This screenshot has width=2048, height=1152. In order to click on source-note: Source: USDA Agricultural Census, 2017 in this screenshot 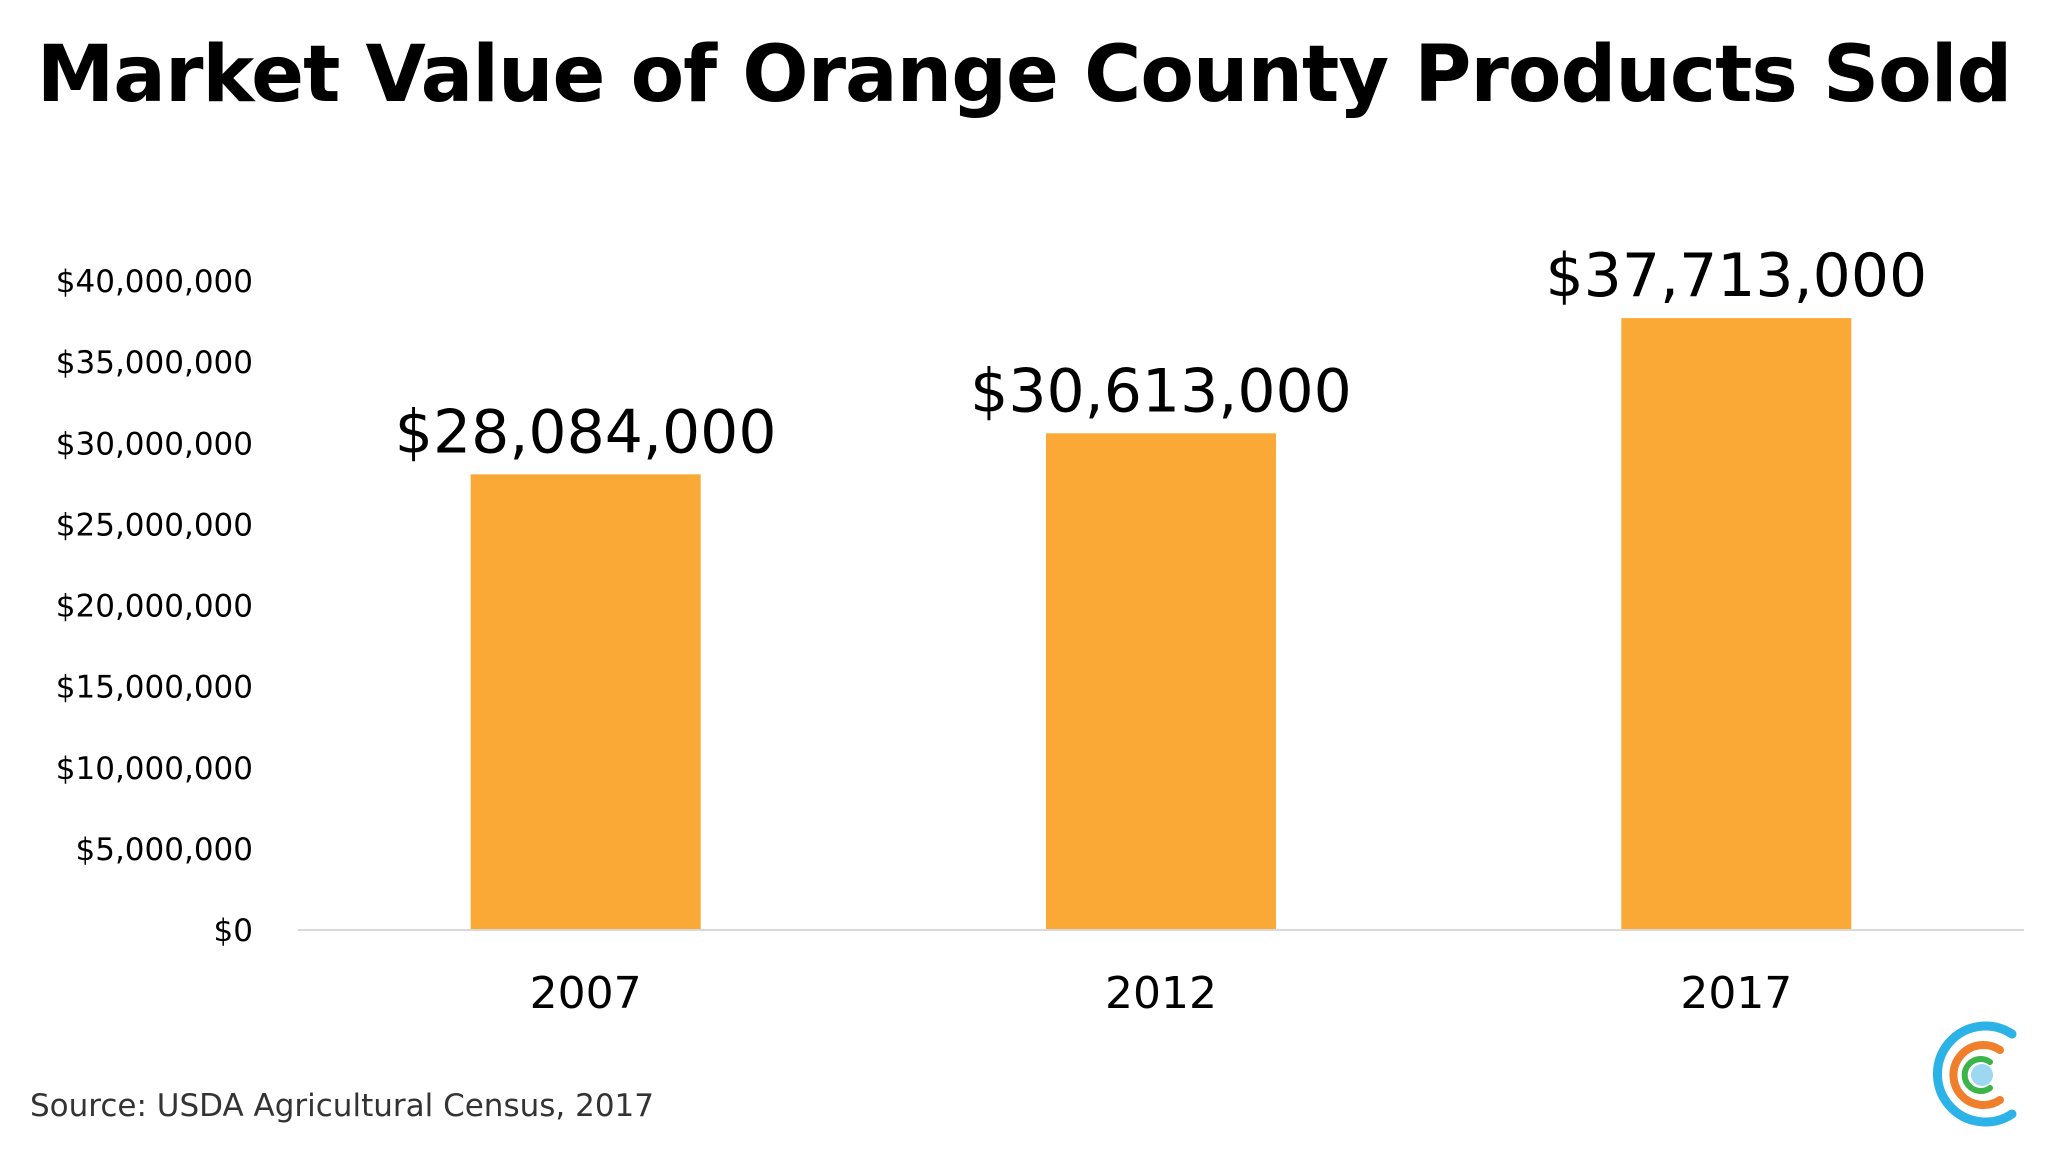, I will do `click(342, 1106)`.